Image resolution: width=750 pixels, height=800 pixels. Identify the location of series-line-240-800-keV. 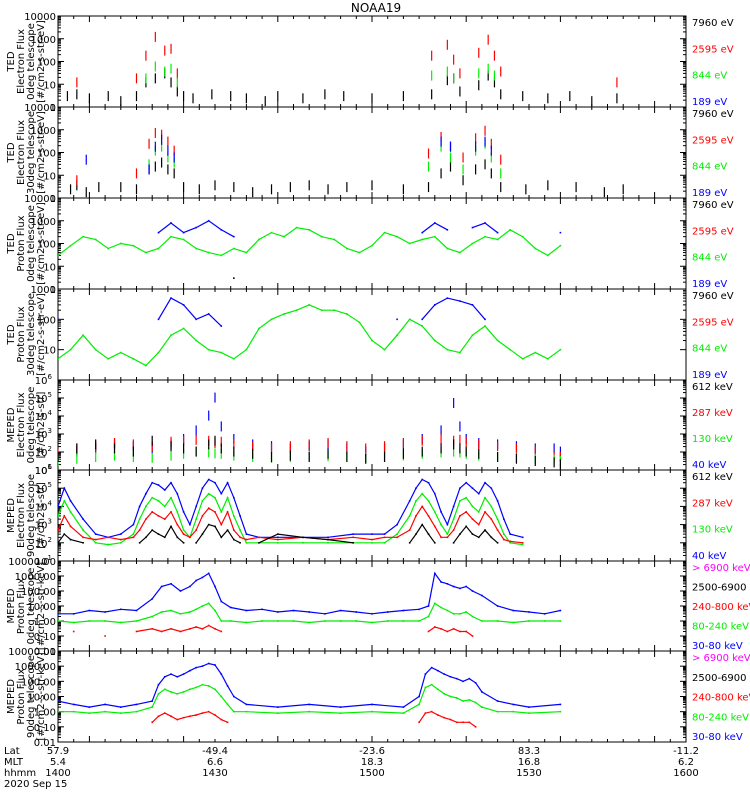
(313, 719).